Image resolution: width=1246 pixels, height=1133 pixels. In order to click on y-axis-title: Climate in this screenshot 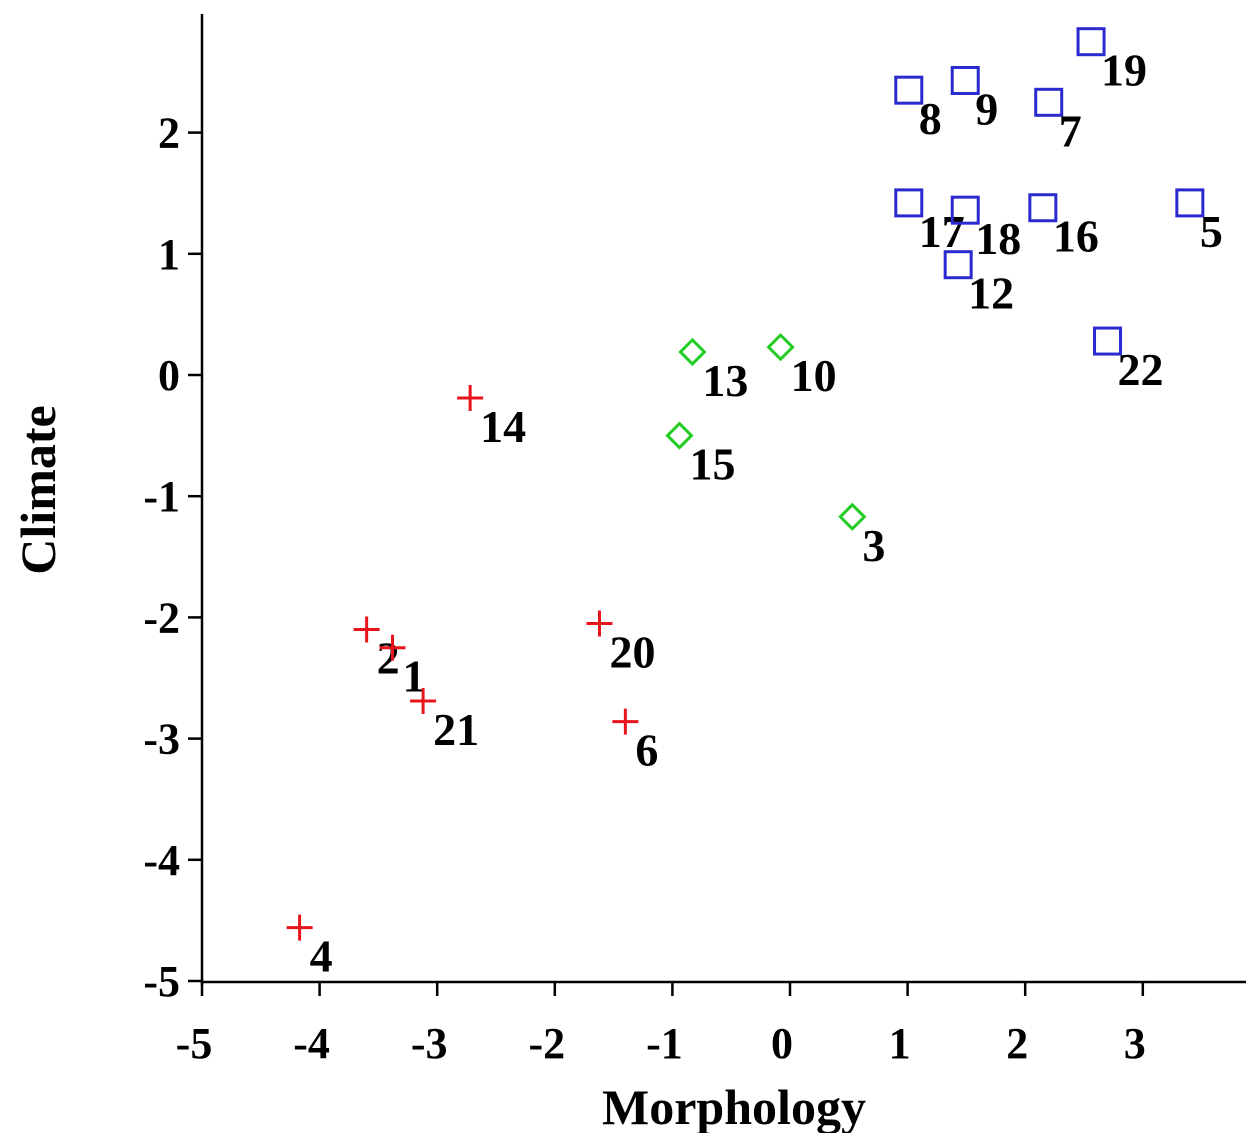, I will do `click(38, 489)`.